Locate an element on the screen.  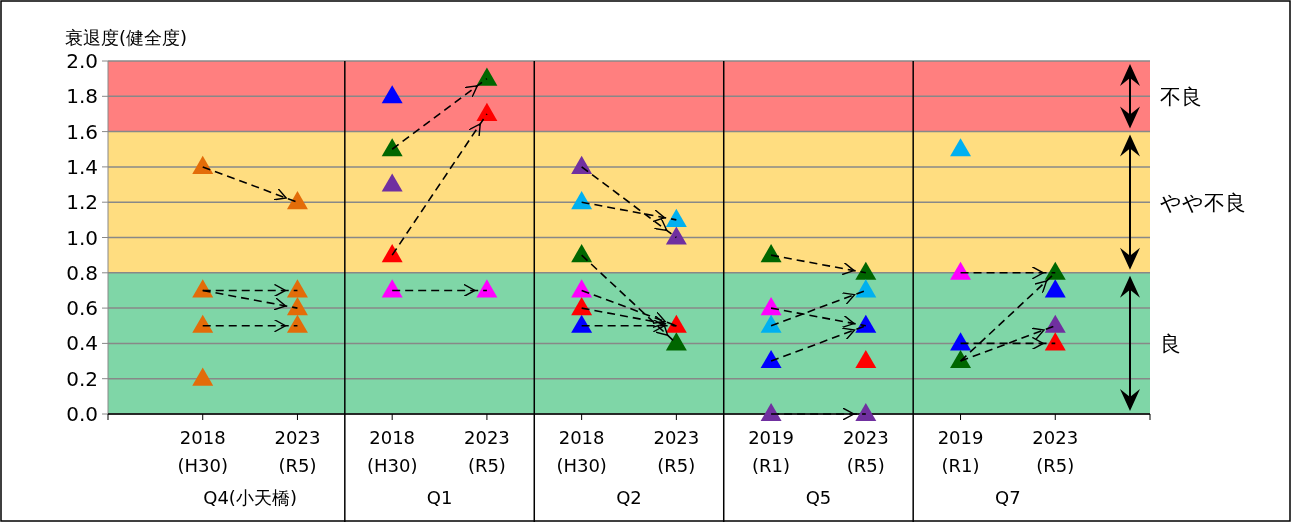
band-label: 良 is located at coordinates (1170, 343).